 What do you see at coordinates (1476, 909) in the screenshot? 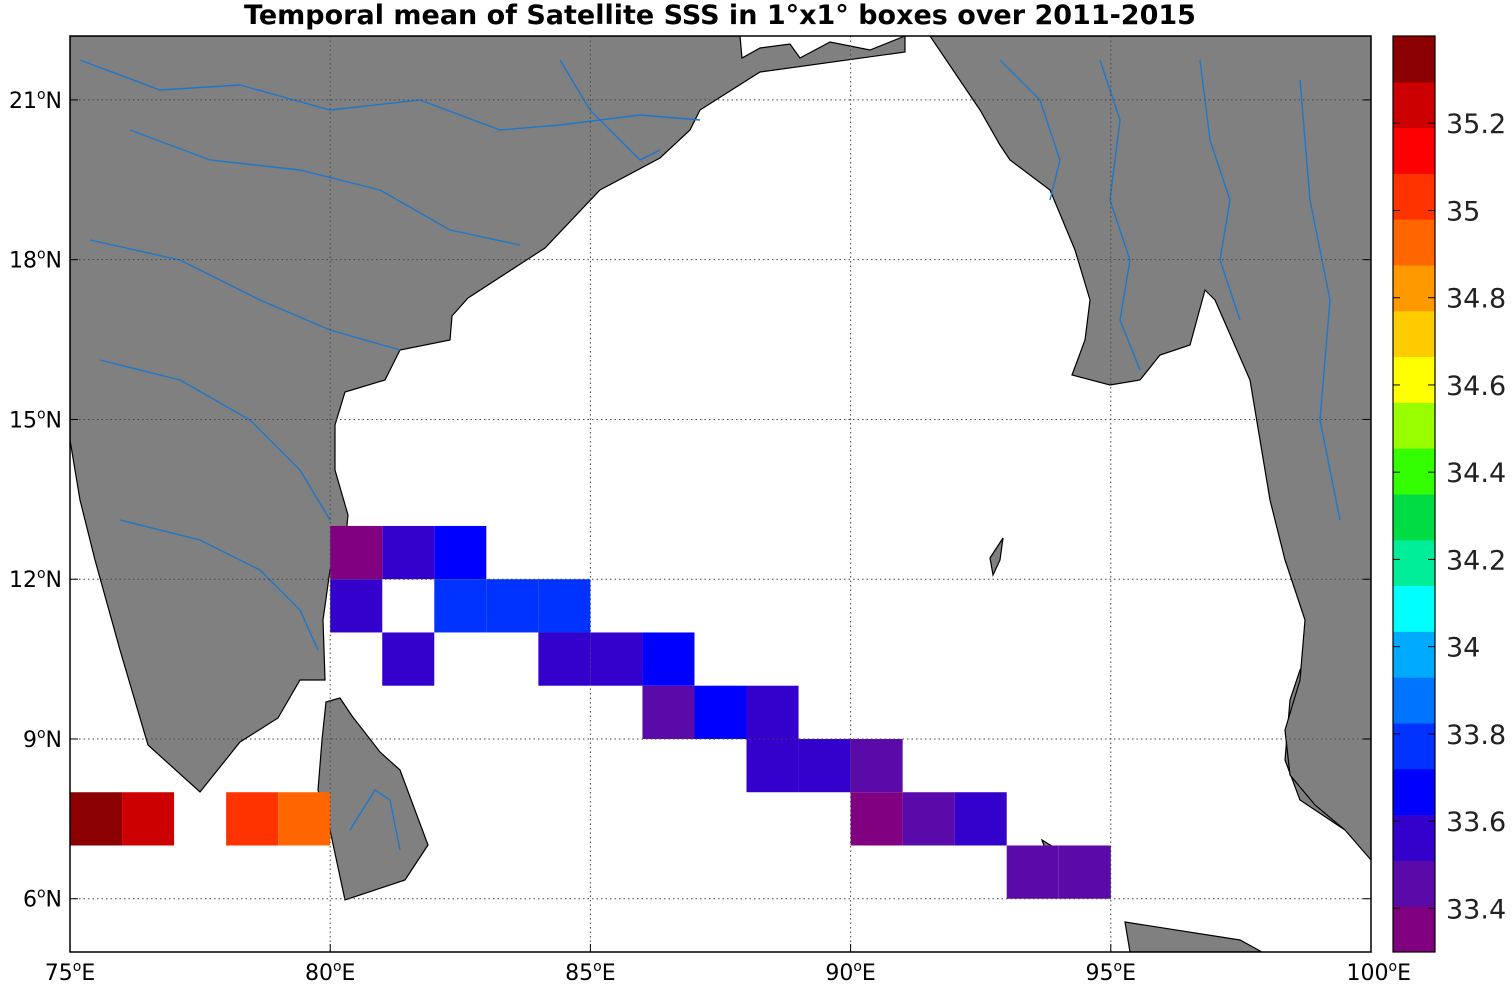
I see `colorbar-tick-label: 33.4` at bounding box center [1476, 909].